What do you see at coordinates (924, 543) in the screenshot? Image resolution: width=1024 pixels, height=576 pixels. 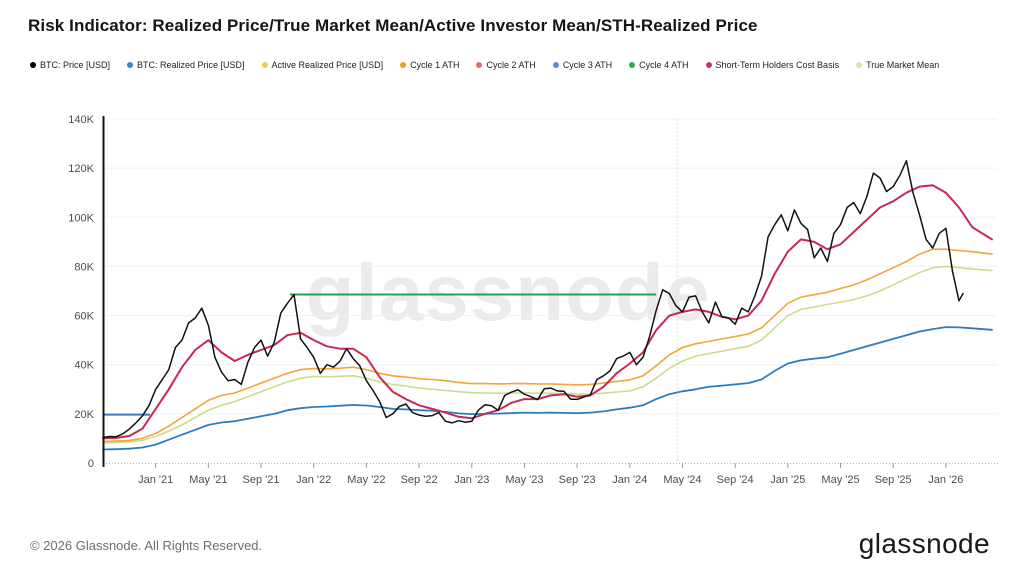 I see `glassnode-logo: glassnode` at bounding box center [924, 543].